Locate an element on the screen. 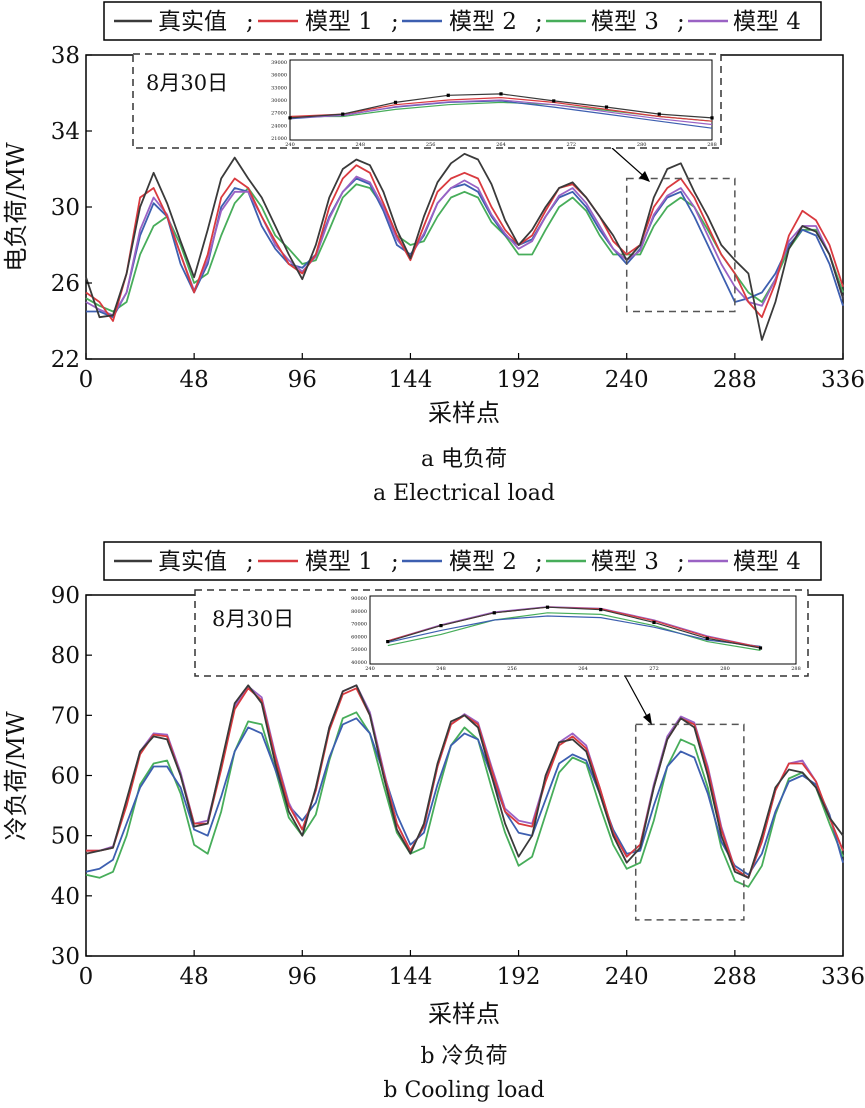 The height and width of the screenshot is (1108, 865). y-axis-title-b: 冷负荷/MW is located at coordinates (16, 776).